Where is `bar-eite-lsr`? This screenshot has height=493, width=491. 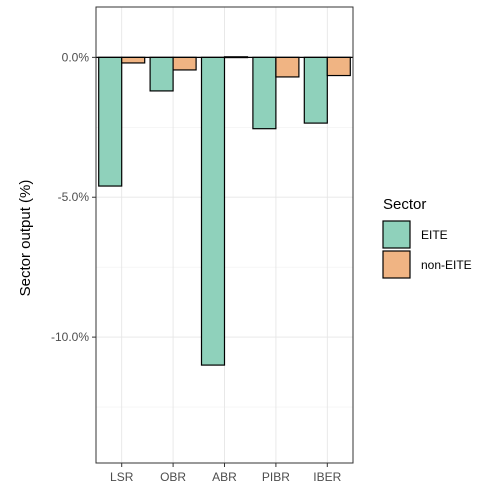 bar-eite-lsr is located at coordinates (110, 121).